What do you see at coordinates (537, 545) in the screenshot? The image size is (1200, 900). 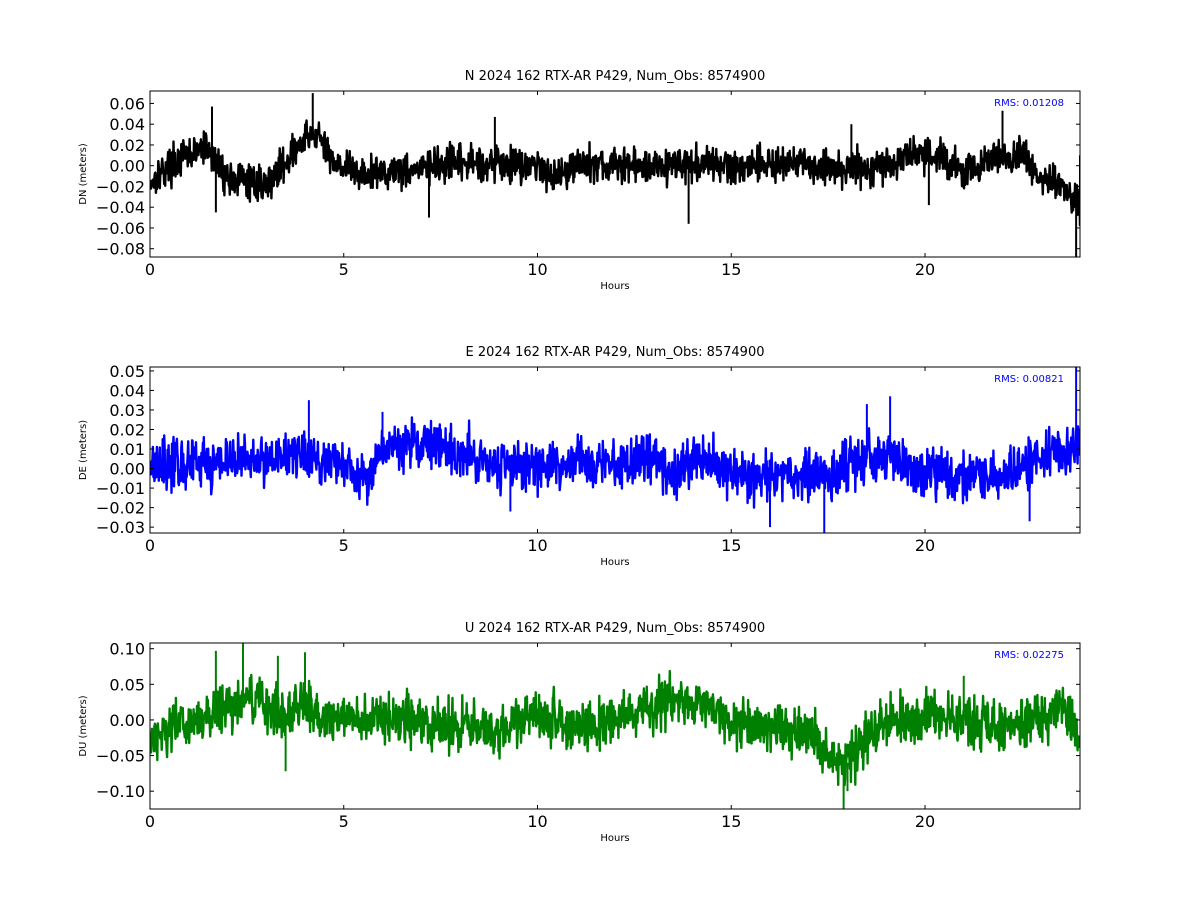 I see `panel-east-xtick-label-2: 10` at bounding box center [537, 545].